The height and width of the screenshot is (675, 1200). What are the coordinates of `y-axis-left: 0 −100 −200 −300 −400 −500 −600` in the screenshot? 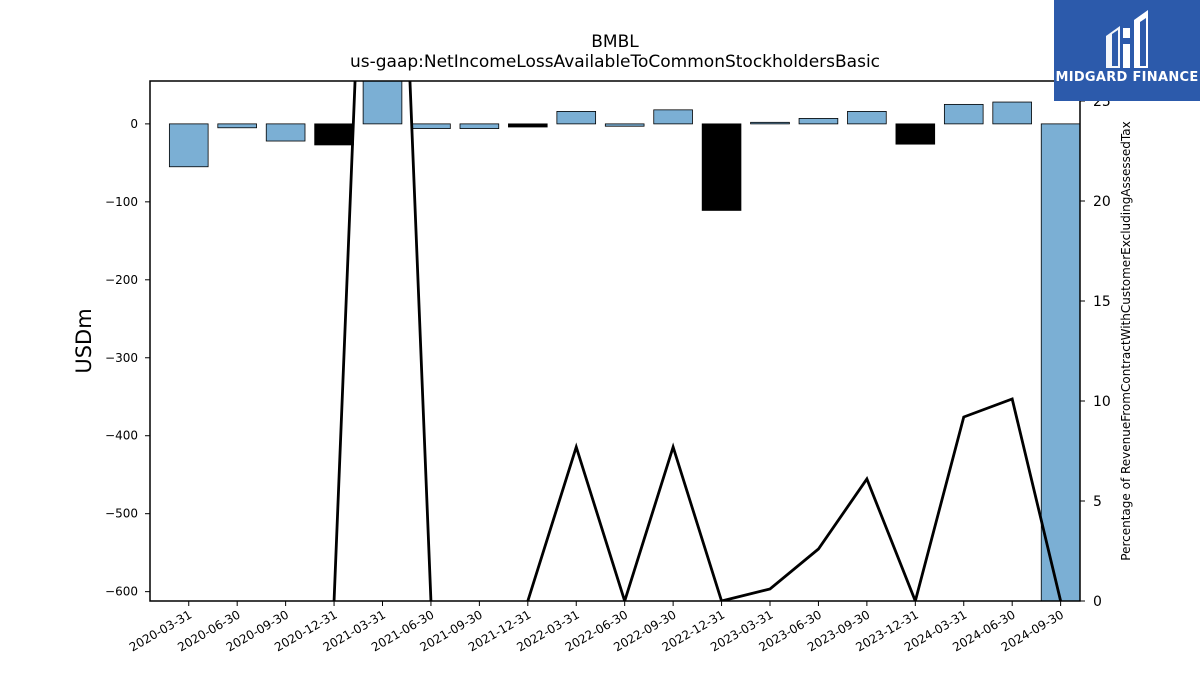 It's located at (127, 358).